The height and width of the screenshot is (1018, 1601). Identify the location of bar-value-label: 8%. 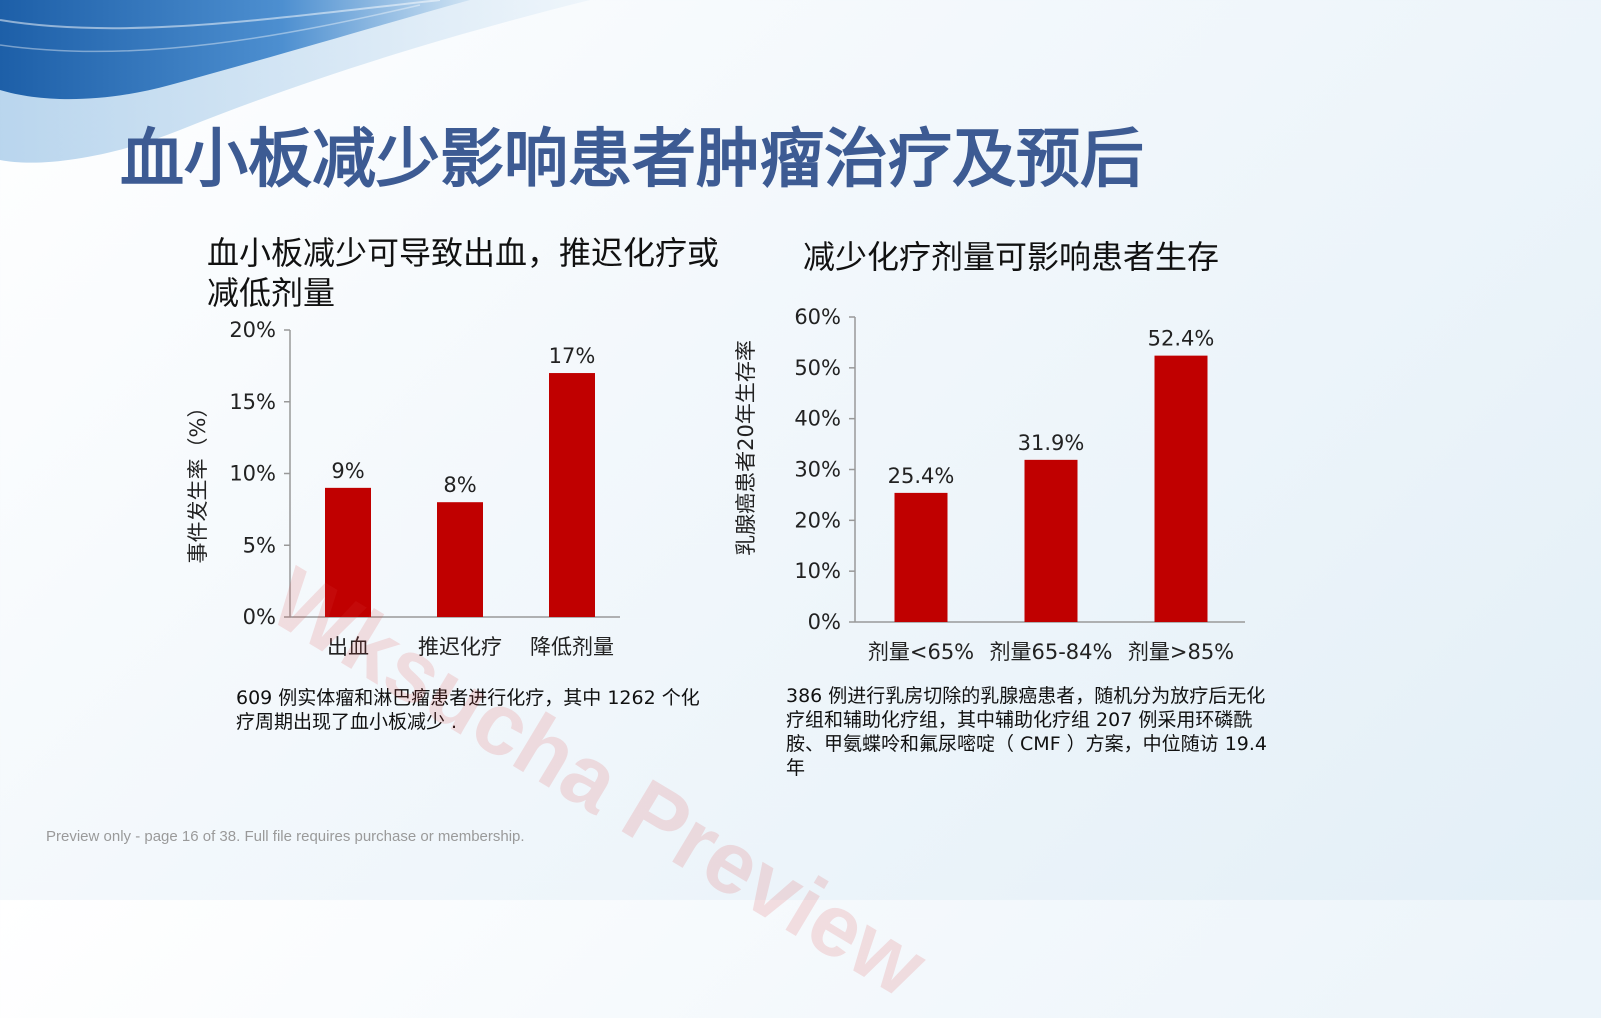
(459, 485).